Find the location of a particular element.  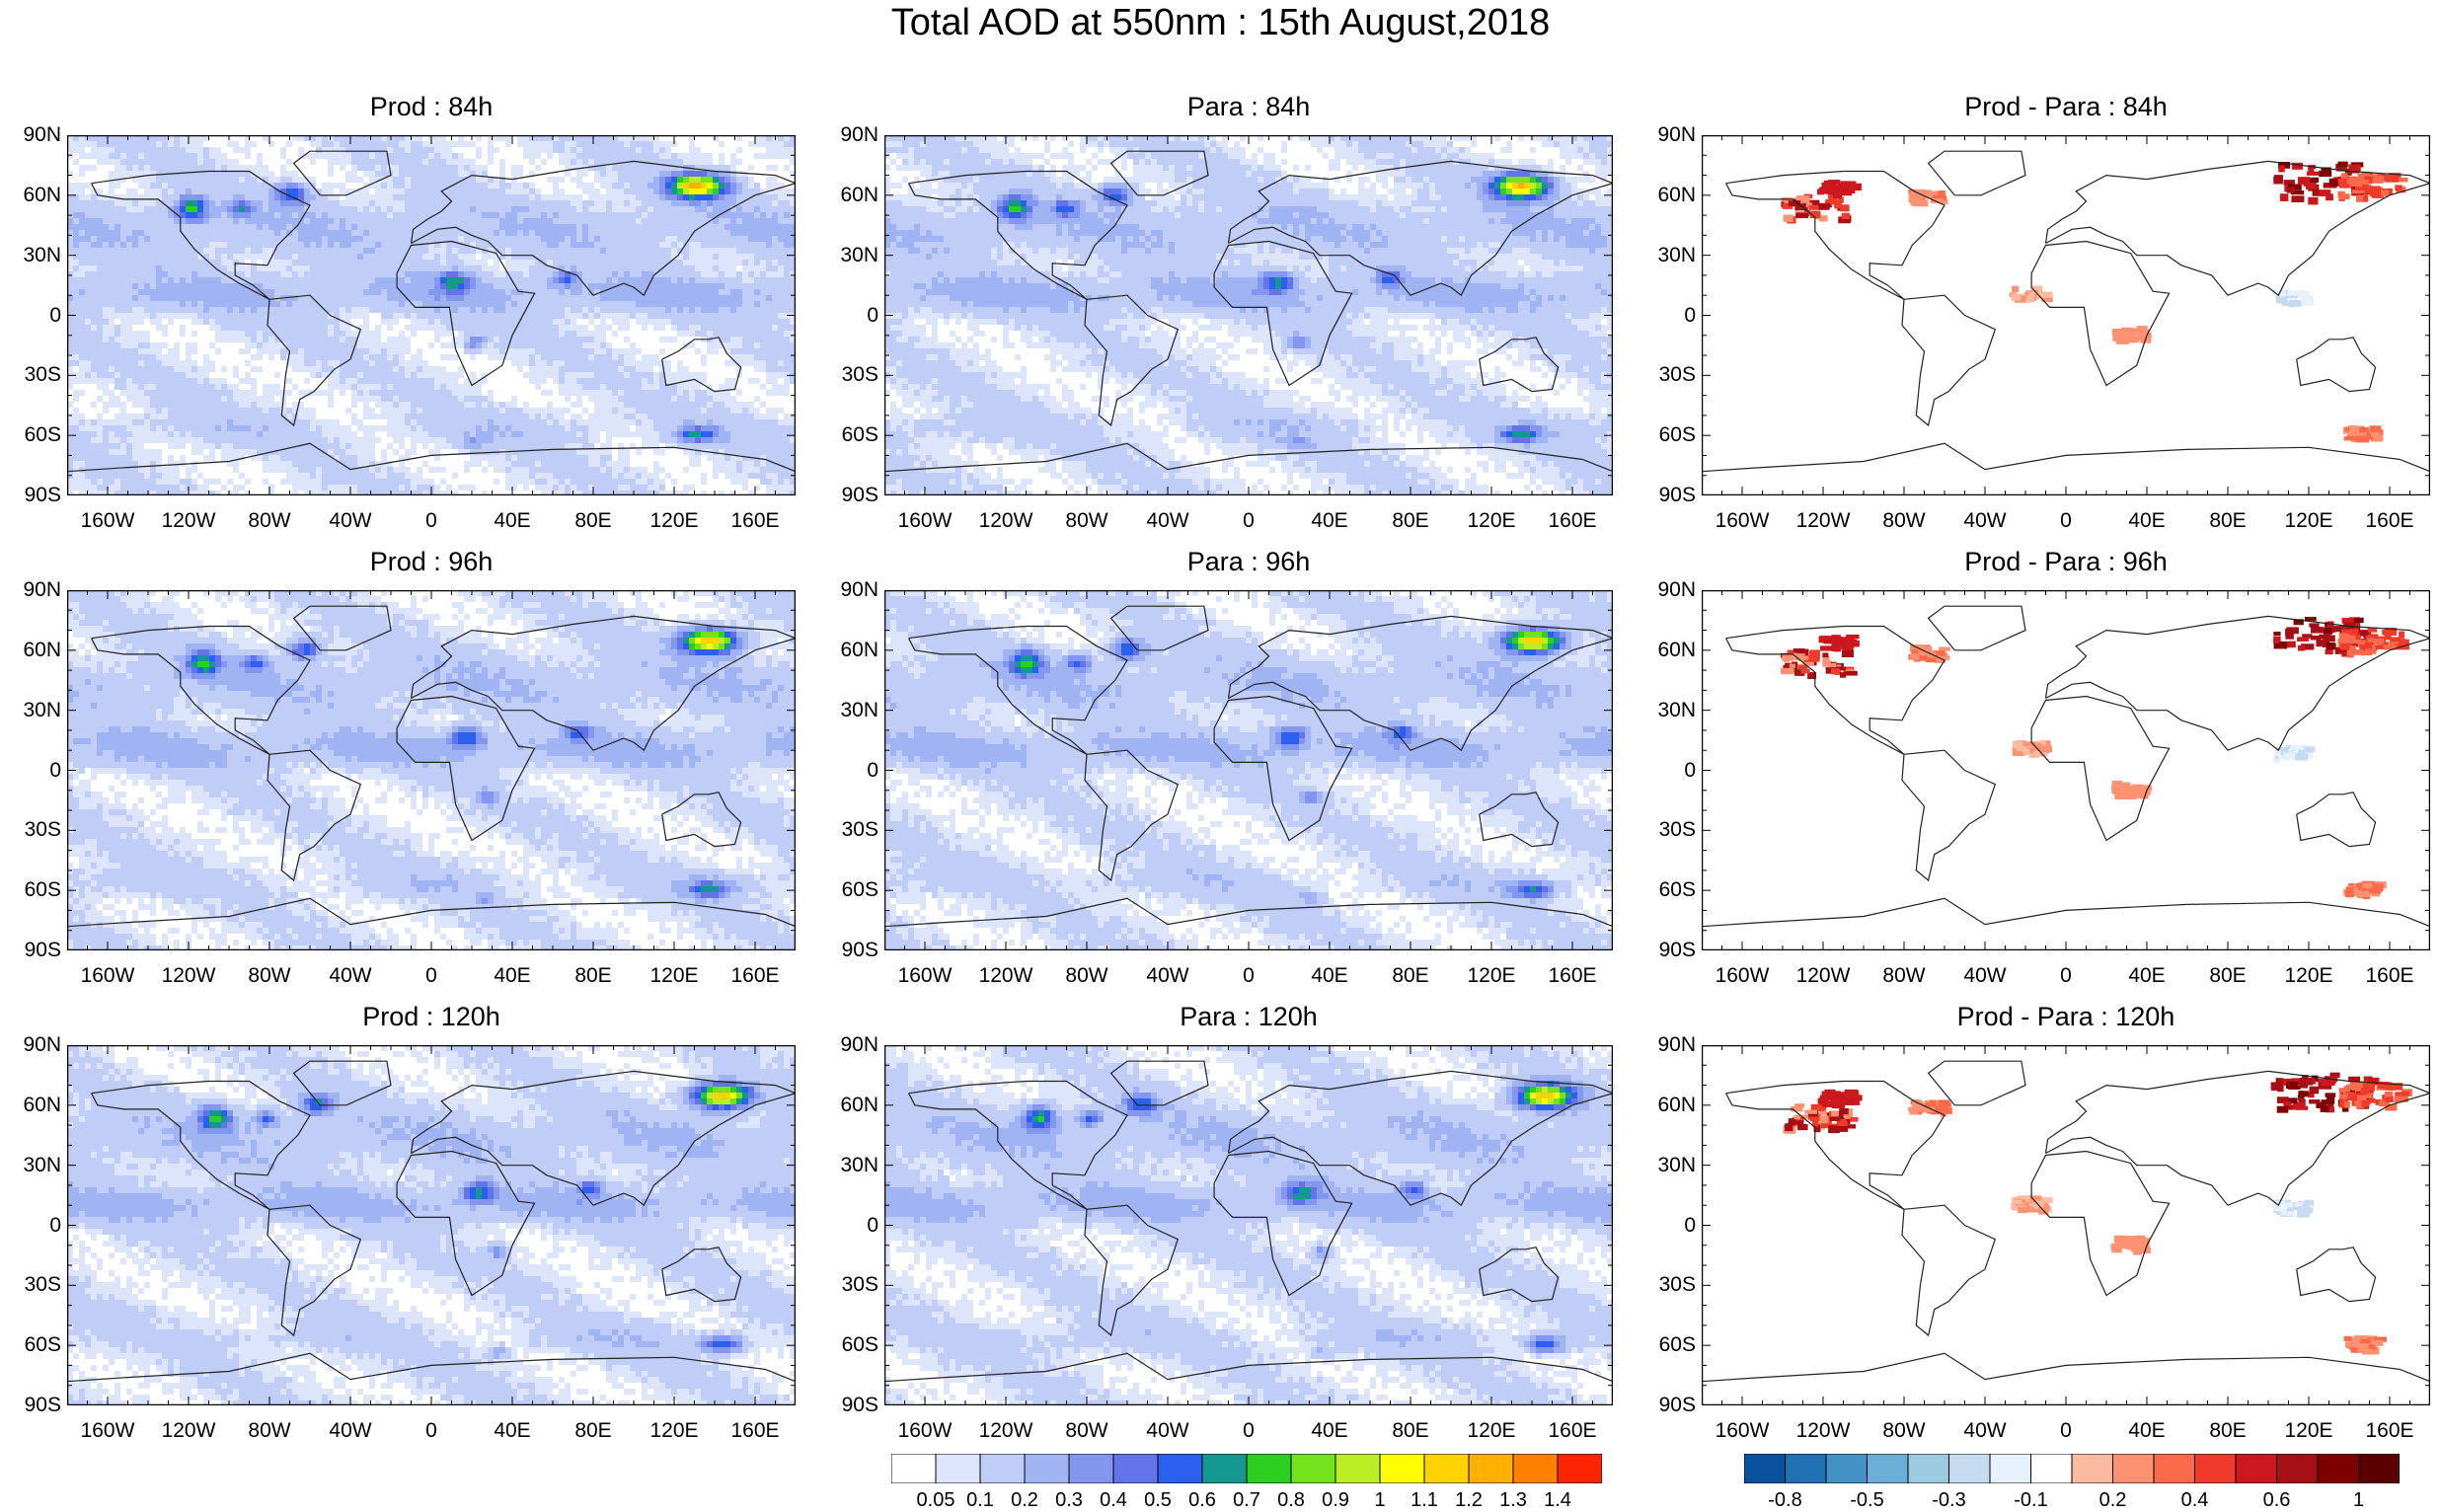

colorbar-label: 0.7 is located at coordinates (1246, 1500).